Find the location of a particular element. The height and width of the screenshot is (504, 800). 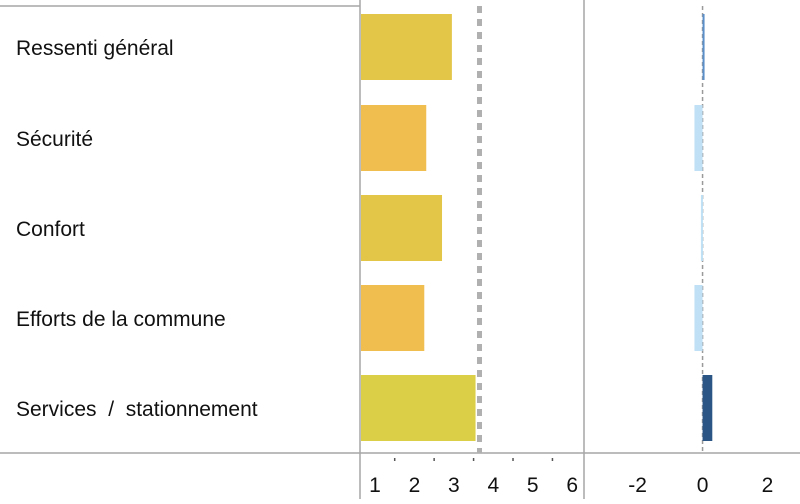

category-label: Efforts de la commune is located at coordinates (121, 319).